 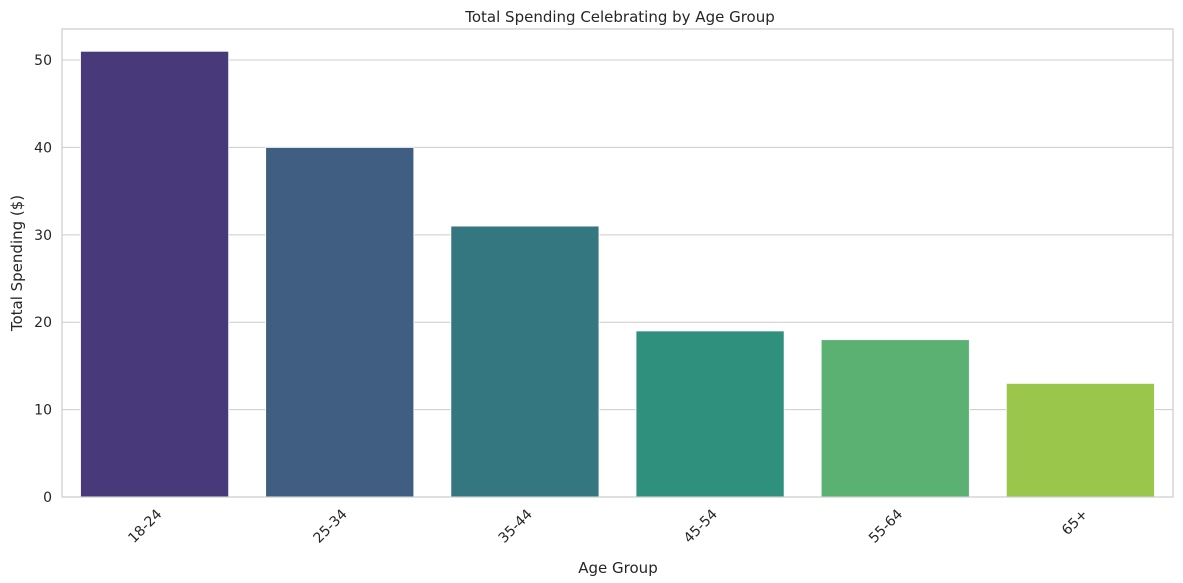 What do you see at coordinates (43, 236) in the screenshot?
I see `y-tick-label: 30` at bounding box center [43, 236].